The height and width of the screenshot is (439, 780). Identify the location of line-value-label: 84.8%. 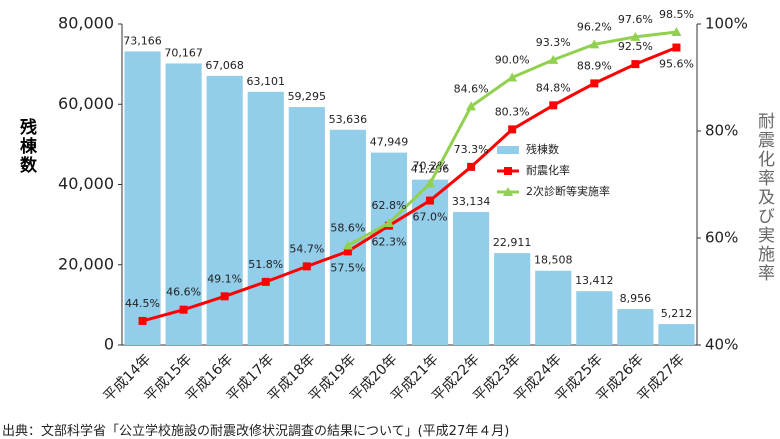
(553, 87).